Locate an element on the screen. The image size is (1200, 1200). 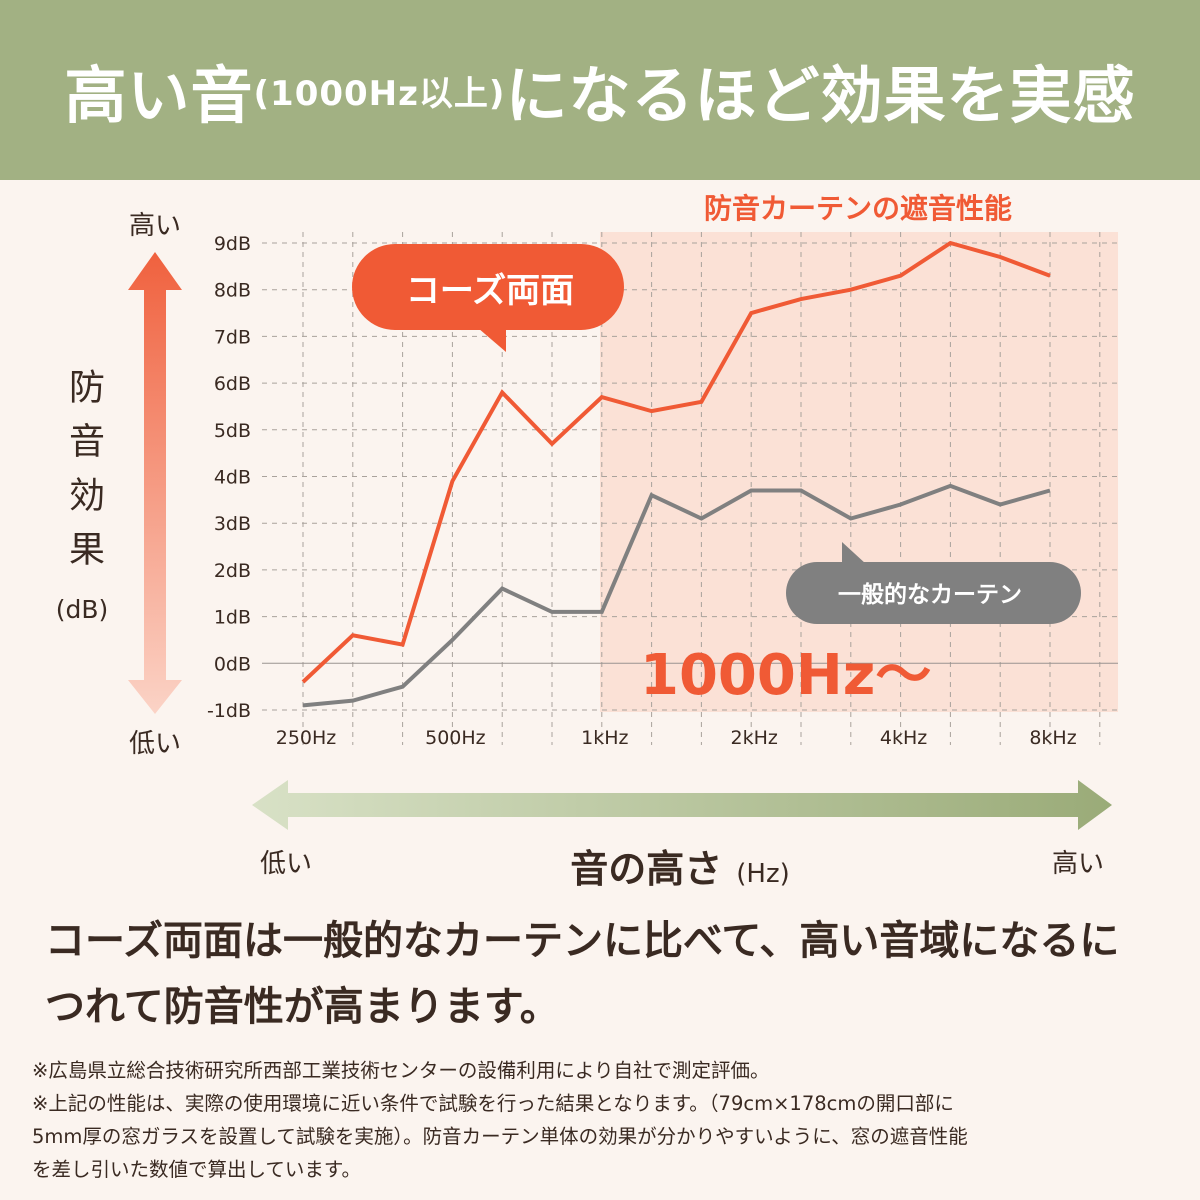
footnote: ※広島県立総合技術研究所西部工業技術センターの設備利用により自社で測定評価。 is located at coordinates (401, 1070).